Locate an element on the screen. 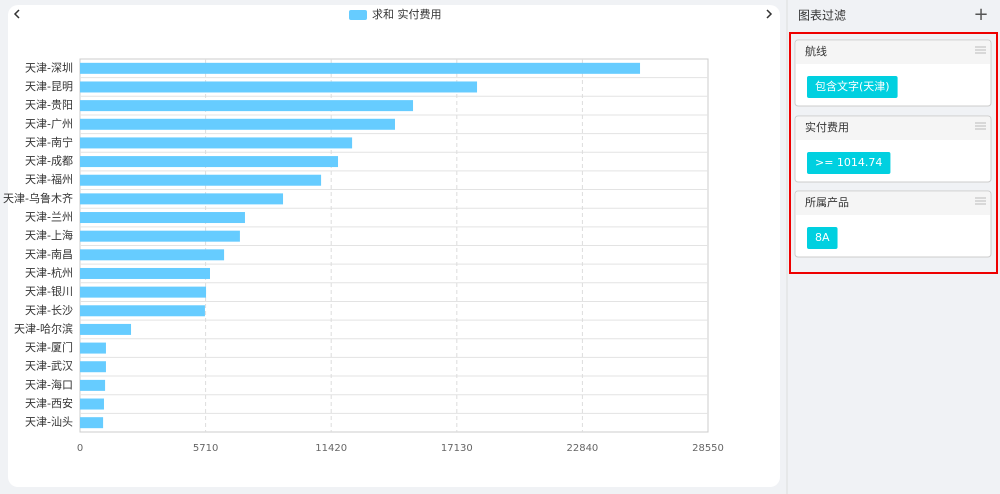 The width and height of the screenshot is (1000, 494). x-tick-label: 11420 is located at coordinates (331, 448).